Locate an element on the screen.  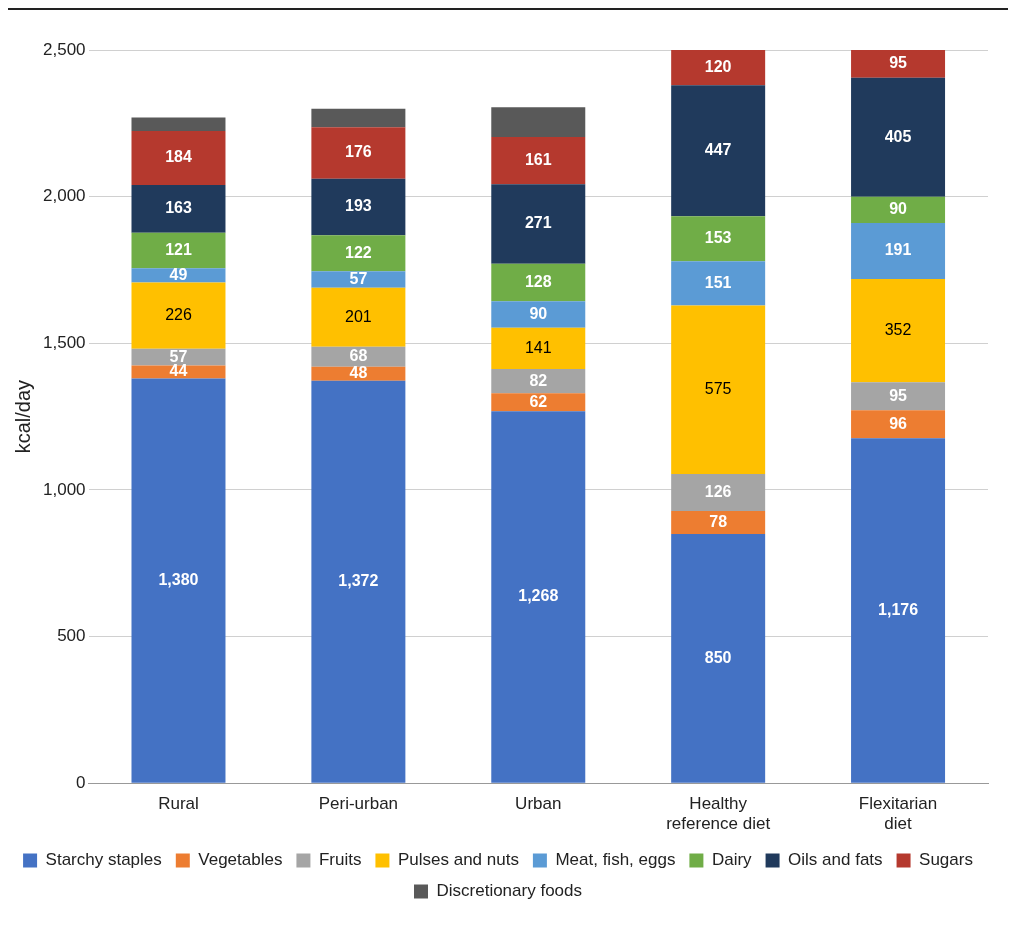
data-label: 161 is located at coordinates (538, 160).